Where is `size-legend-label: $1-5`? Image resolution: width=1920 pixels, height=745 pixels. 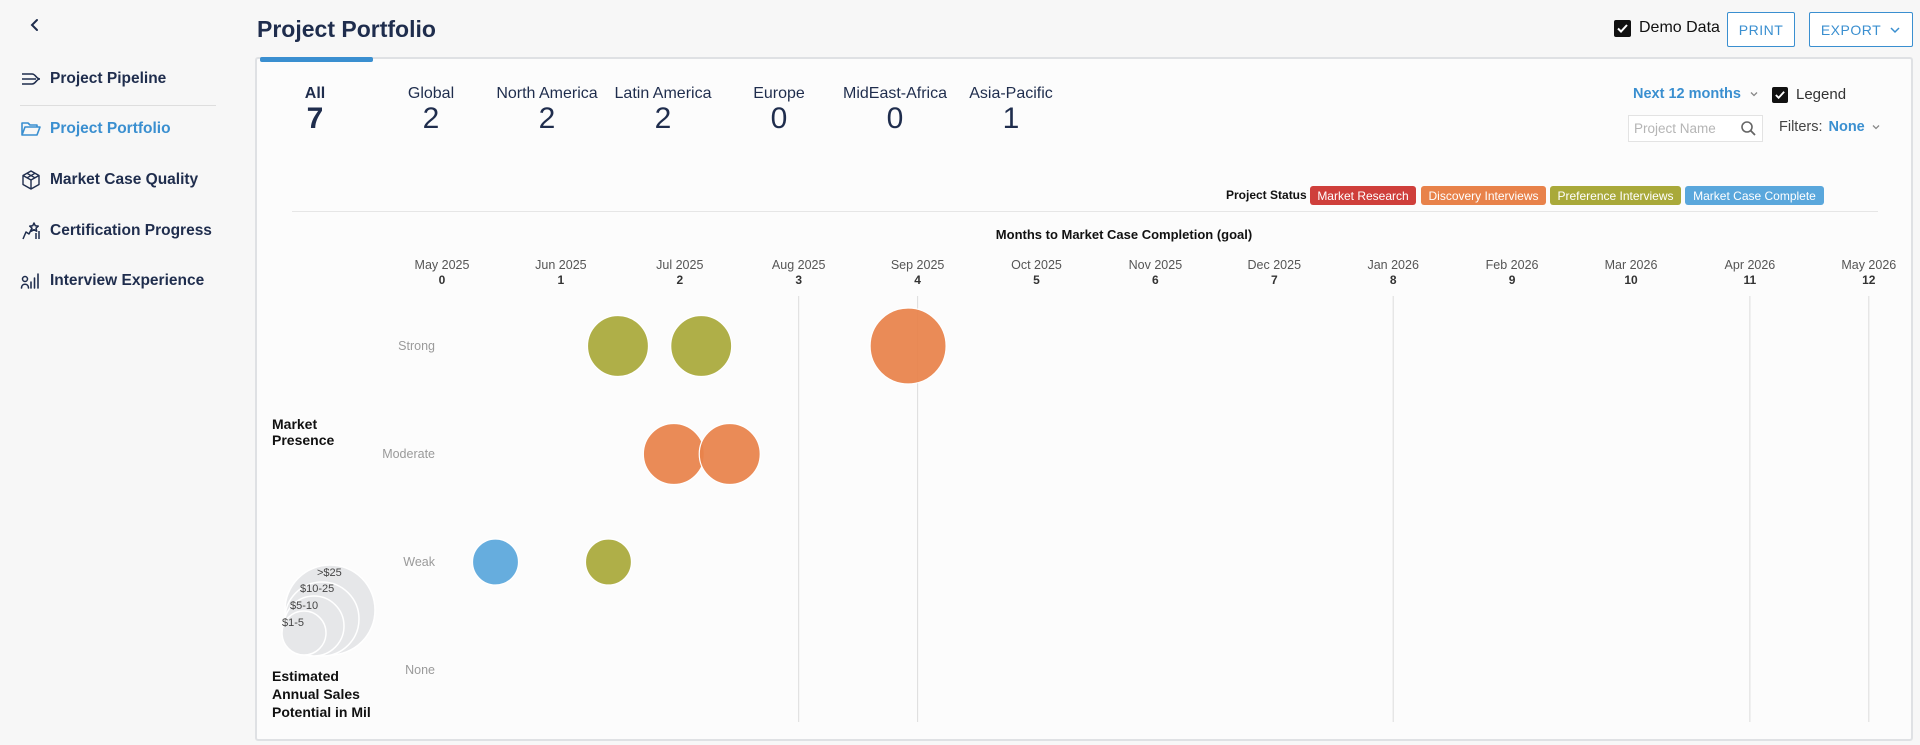 size-legend-label: $1-5 is located at coordinates (293, 623).